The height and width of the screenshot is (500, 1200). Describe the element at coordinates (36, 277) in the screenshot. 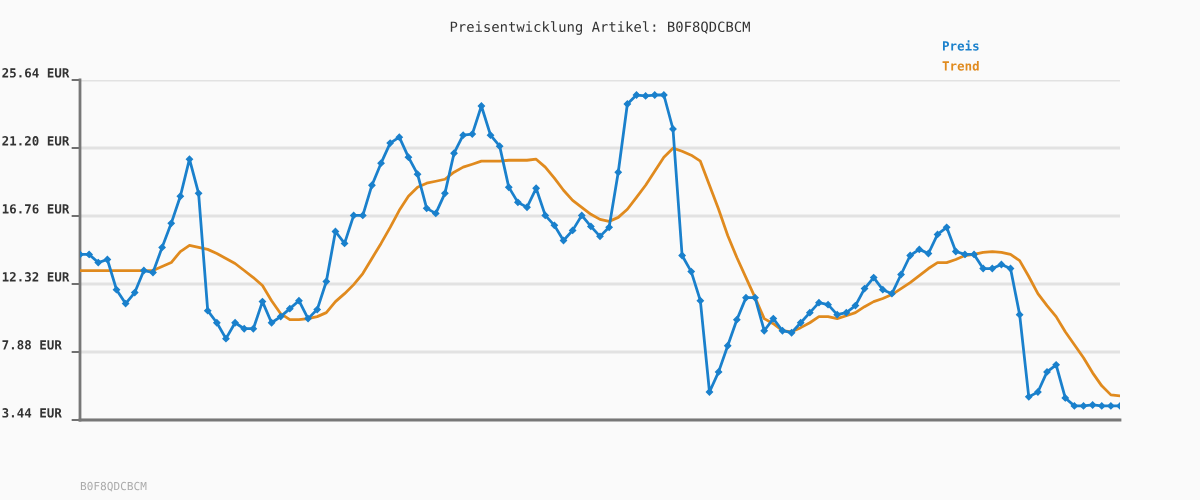

I see `y-tick-label: 12.32 EUR` at that location.